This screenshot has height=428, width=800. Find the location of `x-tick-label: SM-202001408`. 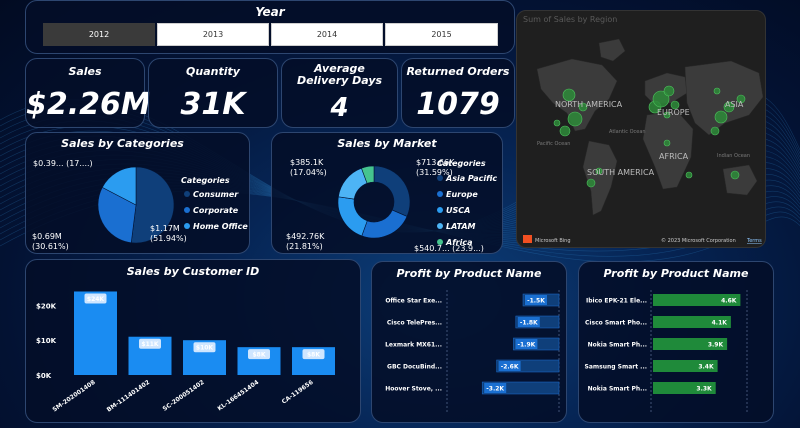

x-tick-label: SM-202001408 is located at coordinates (73, 396).